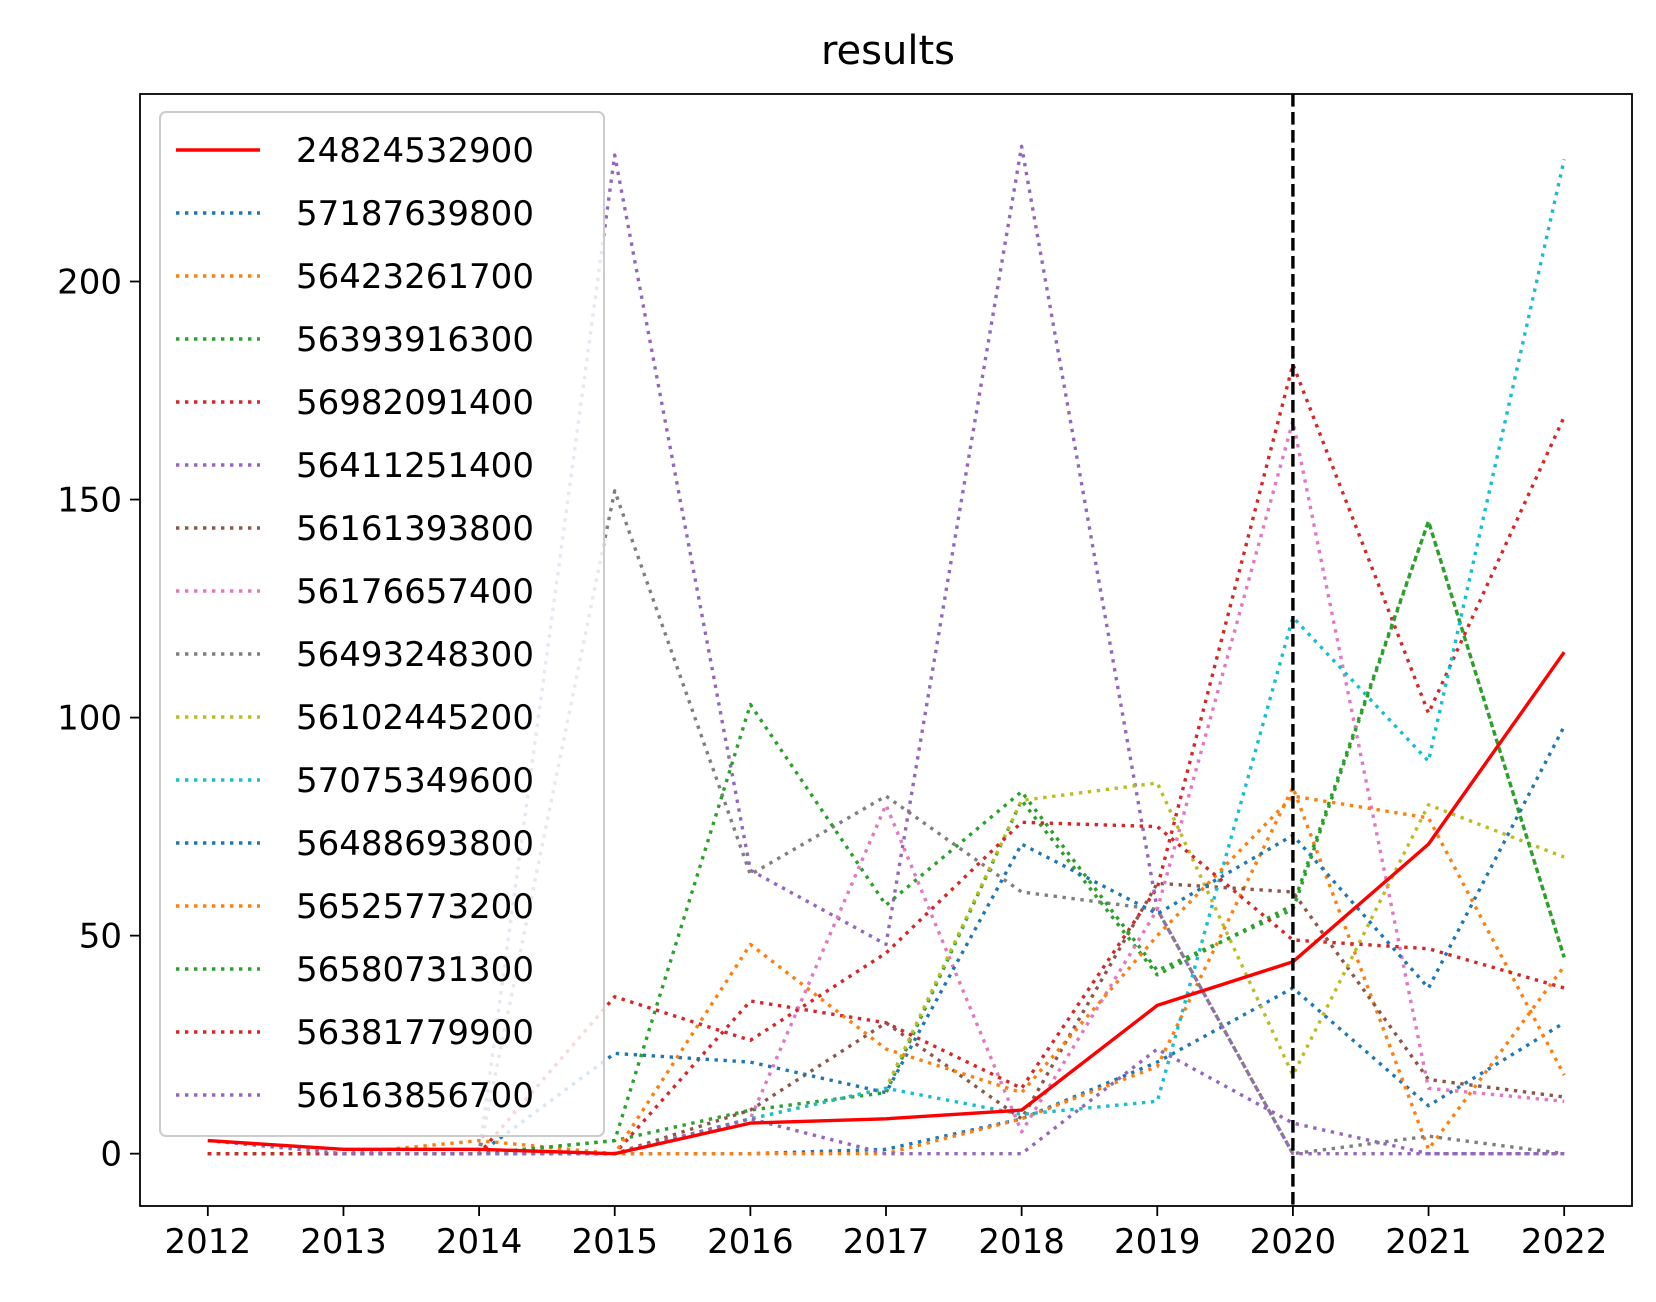 The height and width of the screenshot is (1302, 1656). What do you see at coordinates (415, 214) in the screenshot?
I see `legend-label: 57187639800` at bounding box center [415, 214].